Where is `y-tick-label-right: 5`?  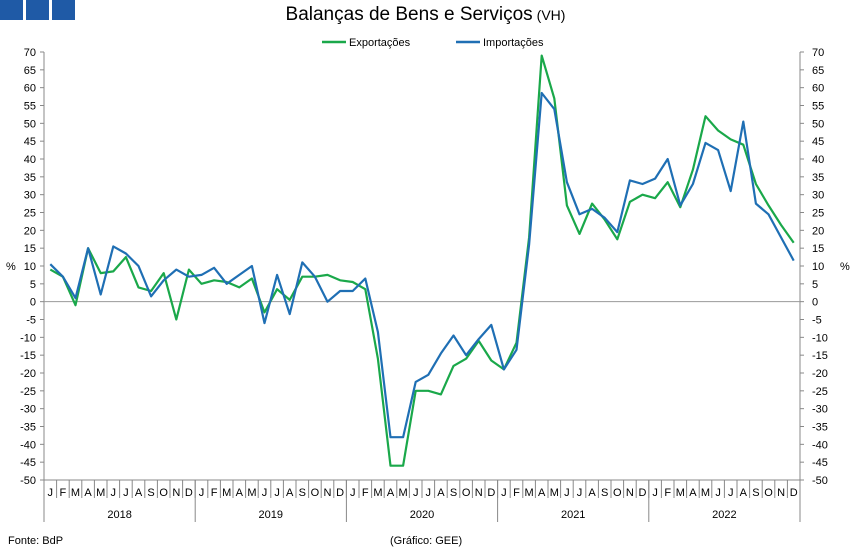 y-tick-label-right: 5 is located at coordinates (815, 285).